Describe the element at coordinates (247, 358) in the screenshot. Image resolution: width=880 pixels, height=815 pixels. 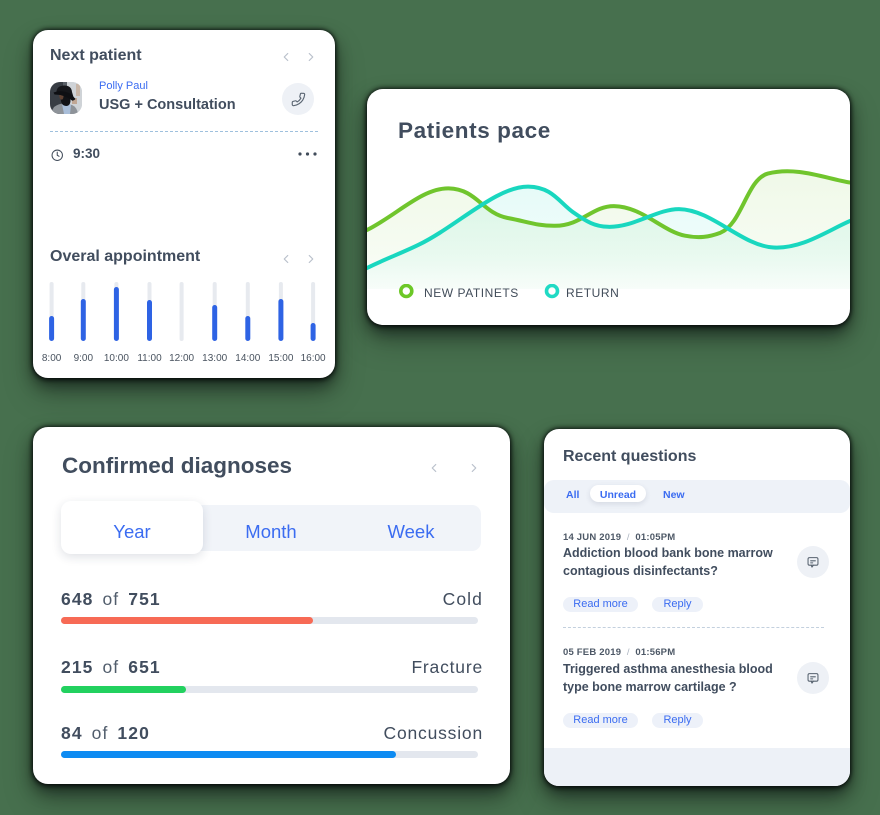
I see `svg-text: 14:00` at that location.